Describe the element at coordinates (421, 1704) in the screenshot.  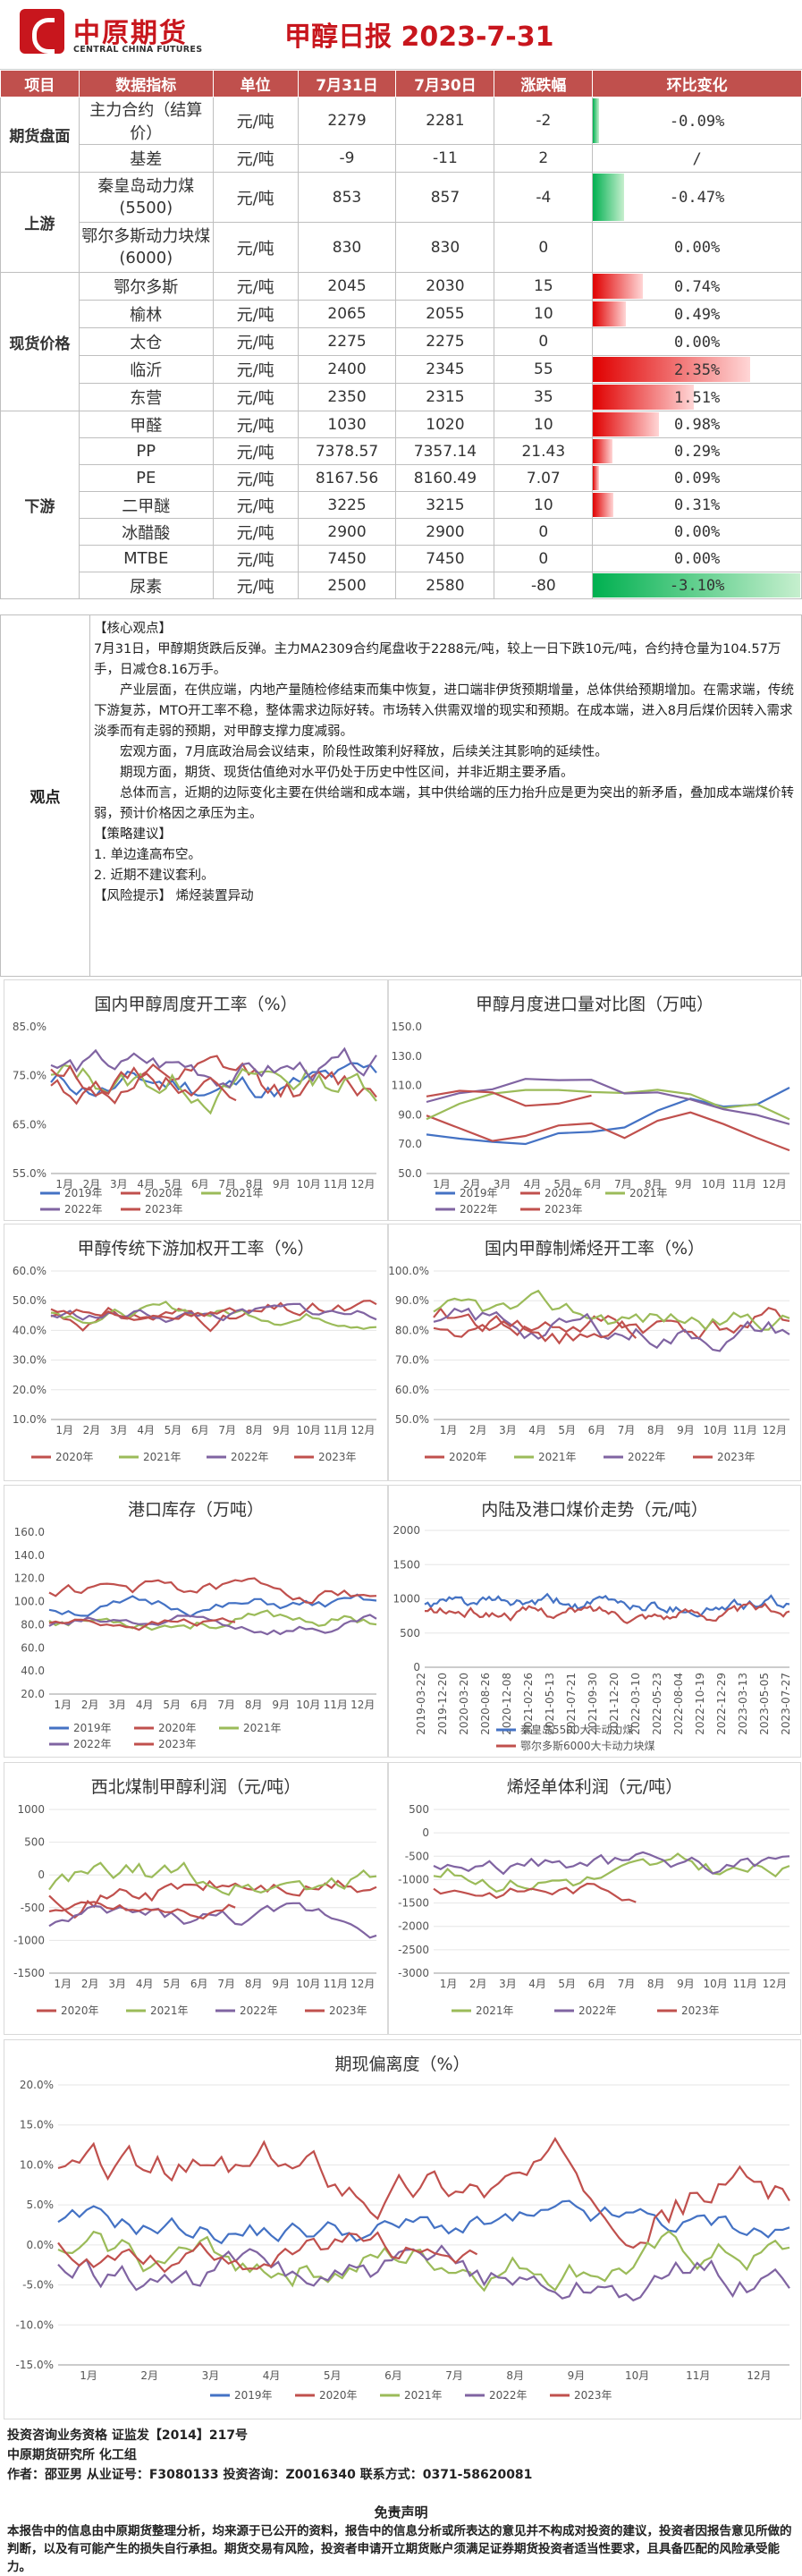
I see `x-tick-label: 2019-03-22` at that location.